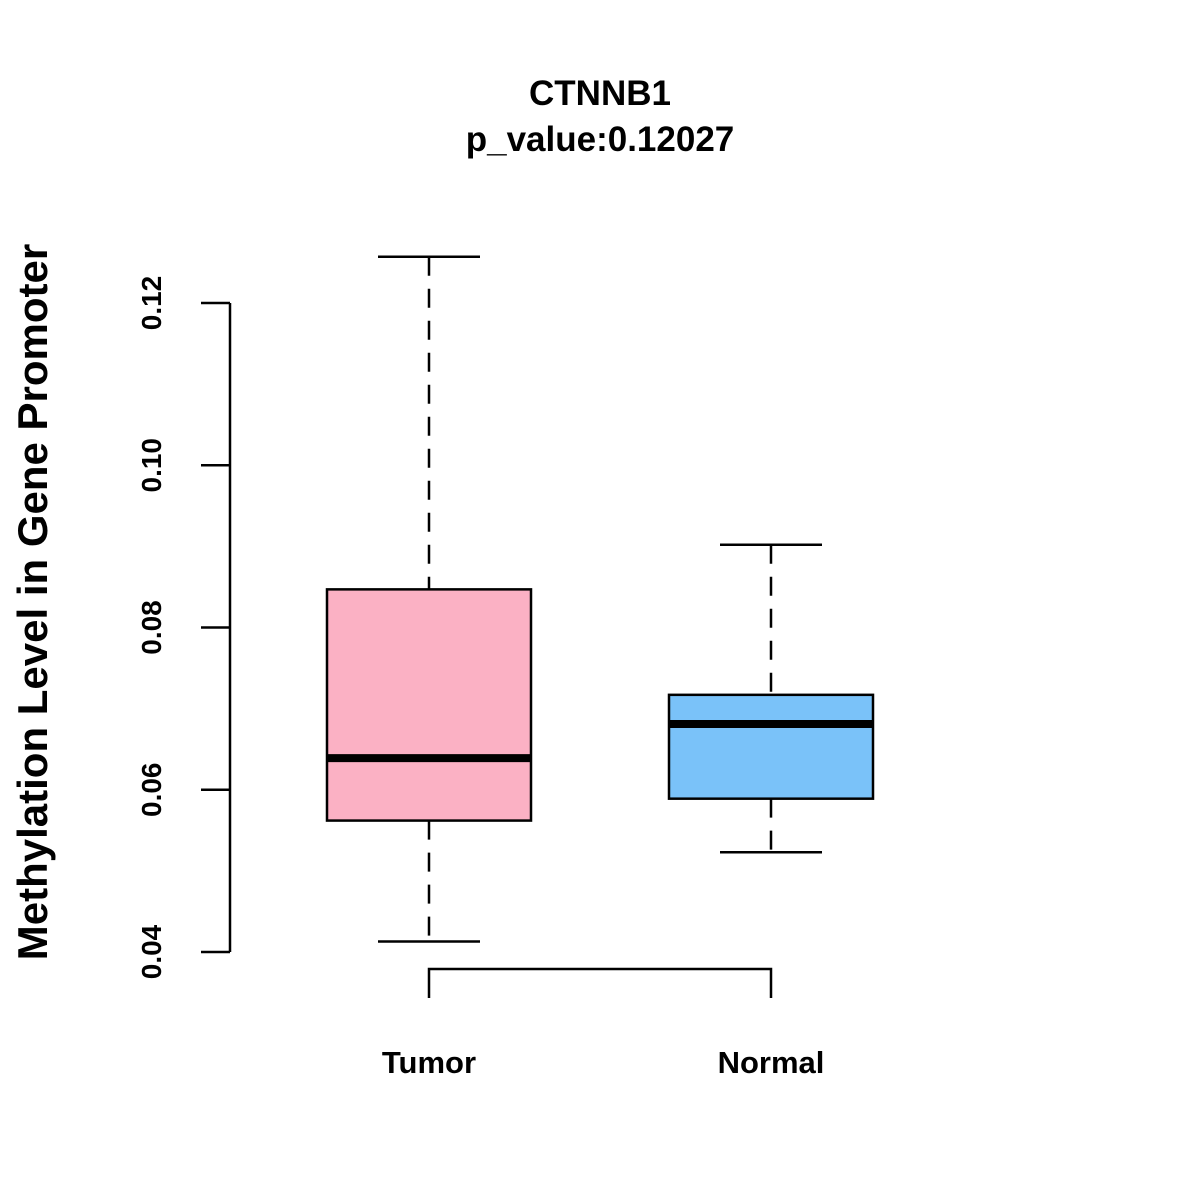 Image resolution: width=1200 pixels, height=1200 pixels. What do you see at coordinates (151, 465) in the screenshot?
I see `y-tick-label: 0.10` at bounding box center [151, 465].